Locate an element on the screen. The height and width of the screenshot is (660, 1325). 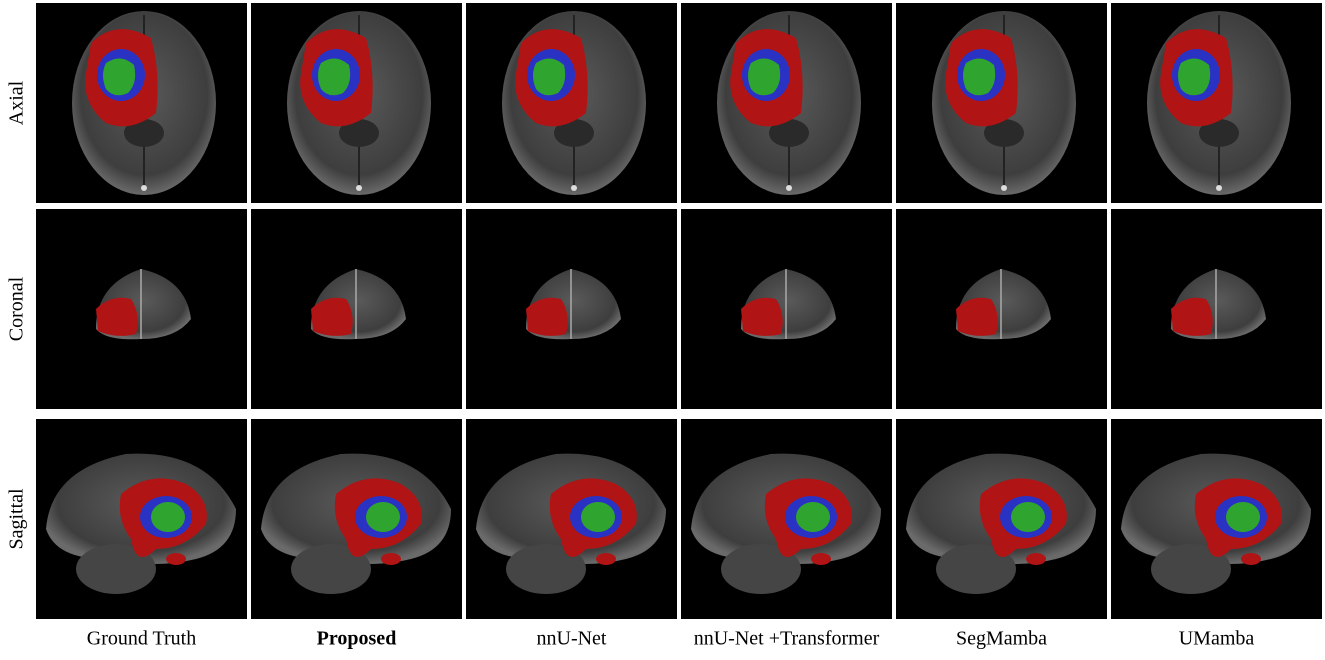
column-label: Ground Truth is located at coordinates (141, 639).